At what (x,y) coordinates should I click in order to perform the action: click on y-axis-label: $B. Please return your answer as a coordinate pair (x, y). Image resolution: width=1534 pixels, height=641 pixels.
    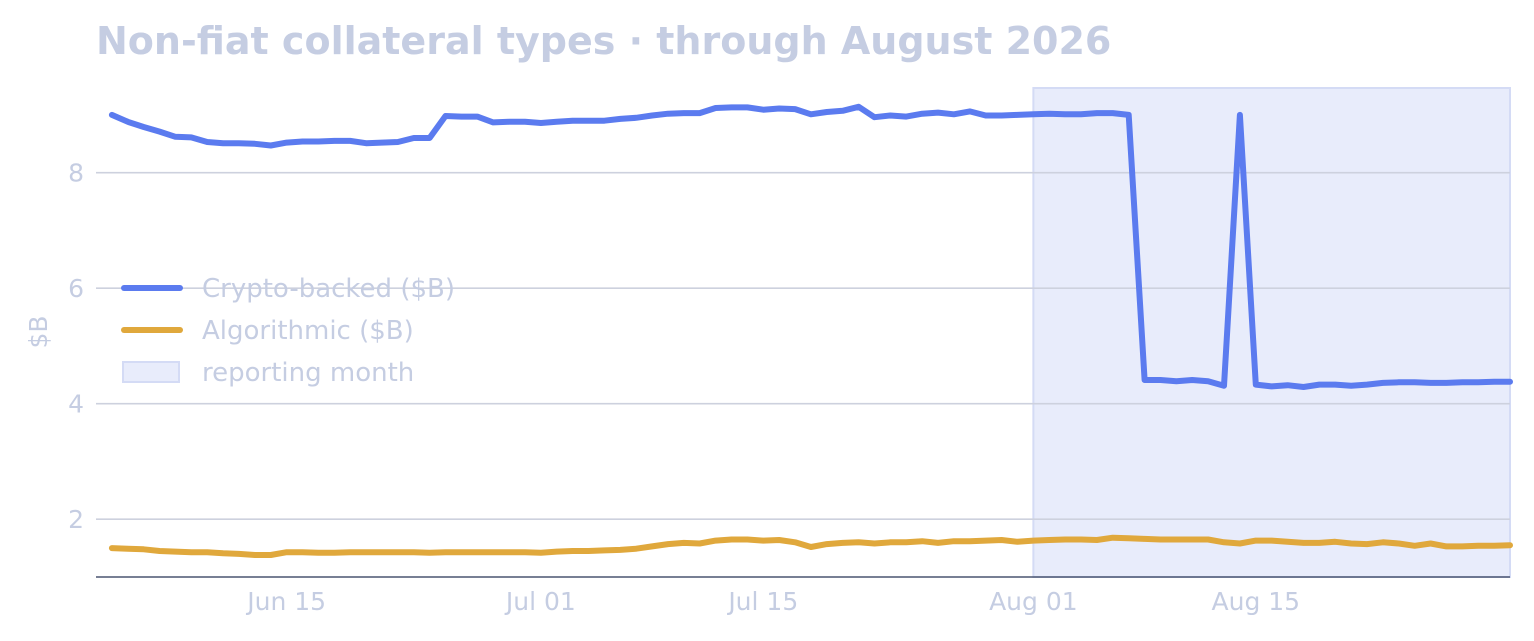
    Looking at the image, I should click on (38, 331).